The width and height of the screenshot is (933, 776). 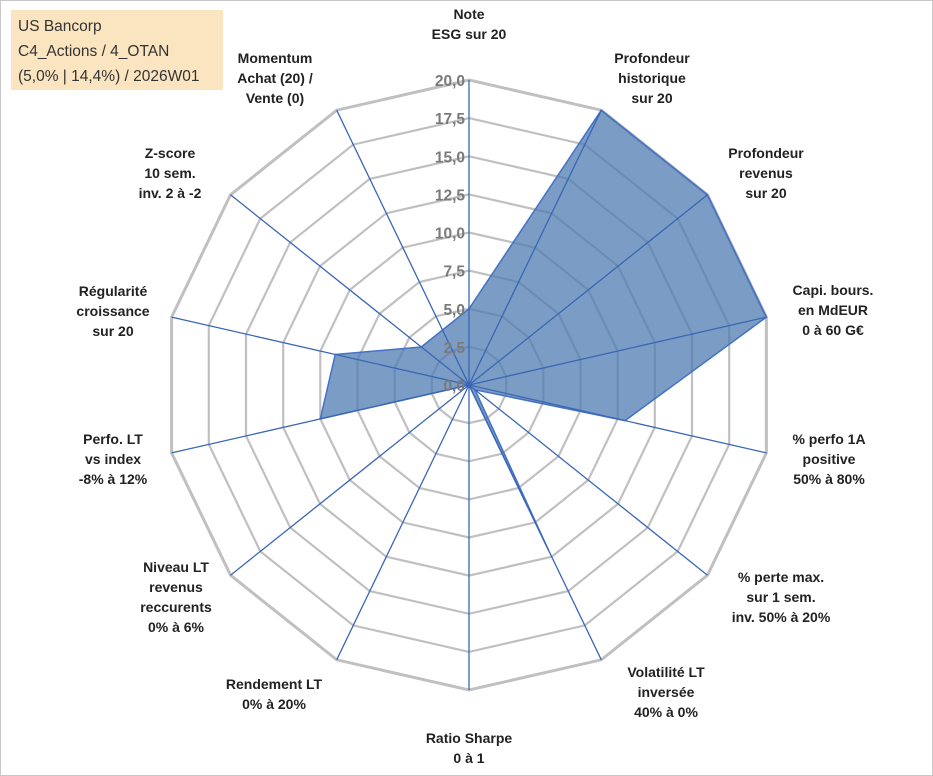 What do you see at coordinates (781, 577) in the screenshot?
I see `axis-label-line: % perte max.` at bounding box center [781, 577].